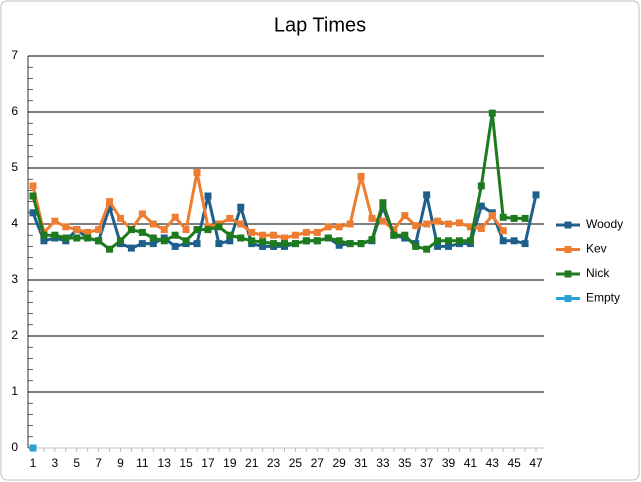 The height and width of the screenshot is (482, 641). What do you see at coordinates (361, 463) in the screenshot?
I see `x-tick-label: 31` at bounding box center [361, 463].